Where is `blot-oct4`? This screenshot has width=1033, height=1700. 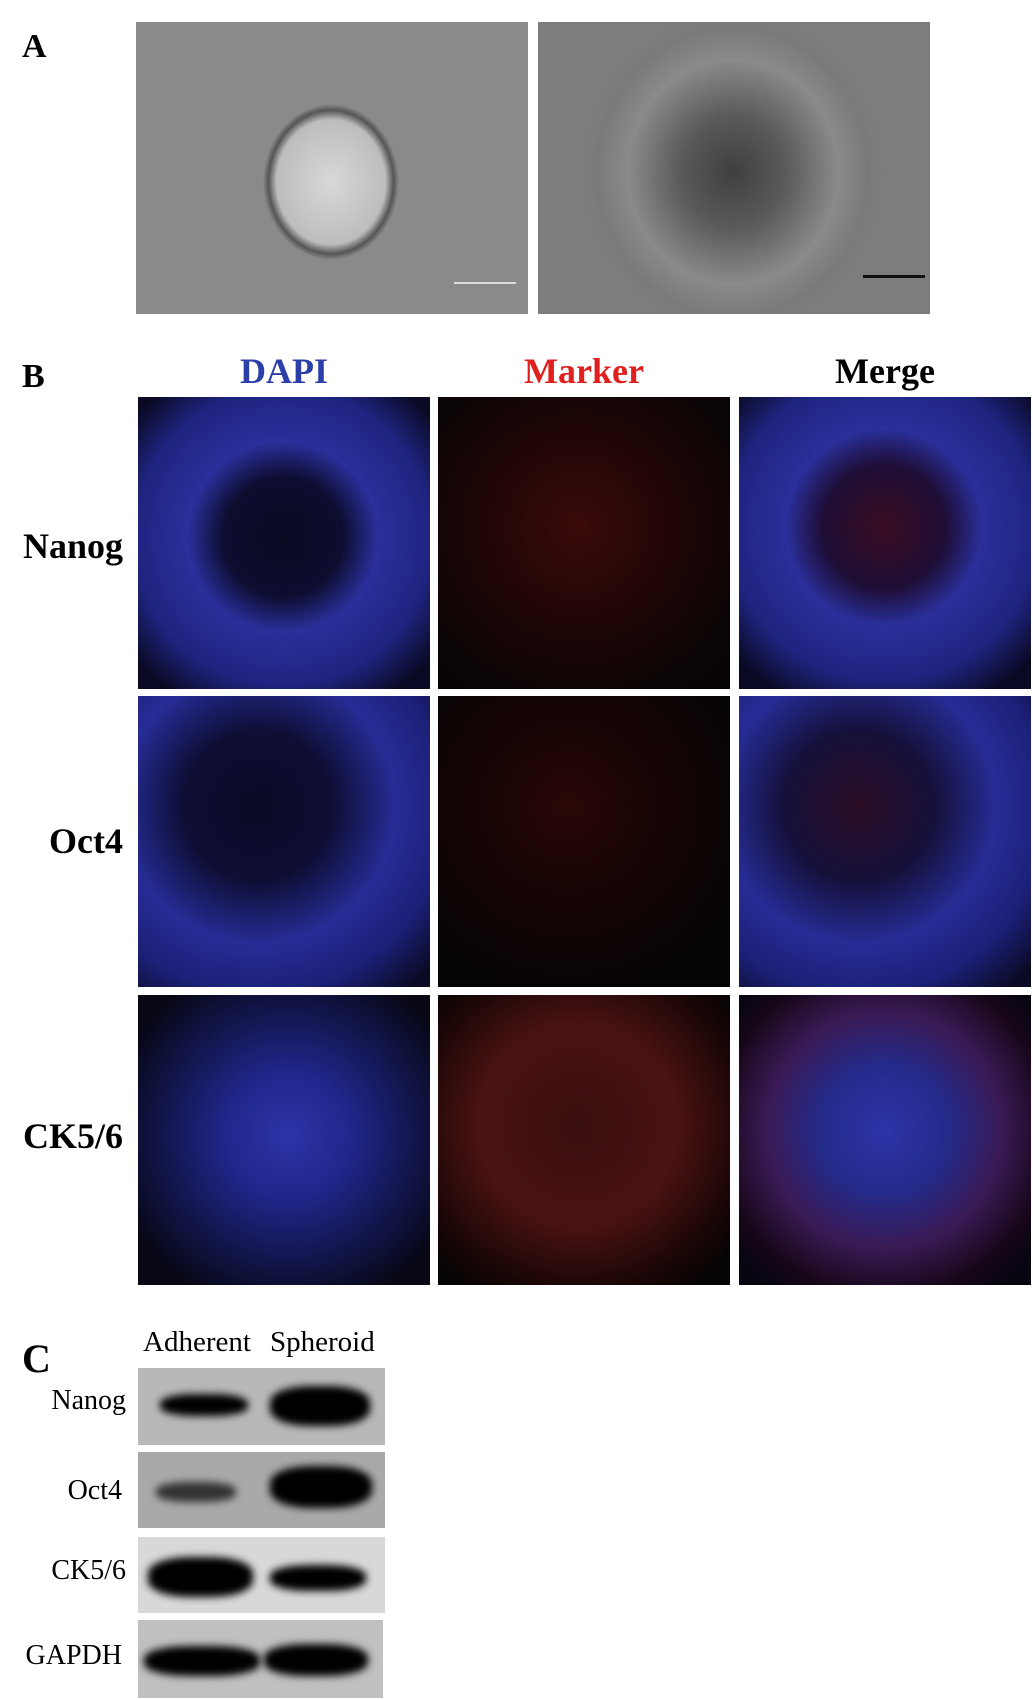
blot-oct4 is located at coordinates (261, 1490).